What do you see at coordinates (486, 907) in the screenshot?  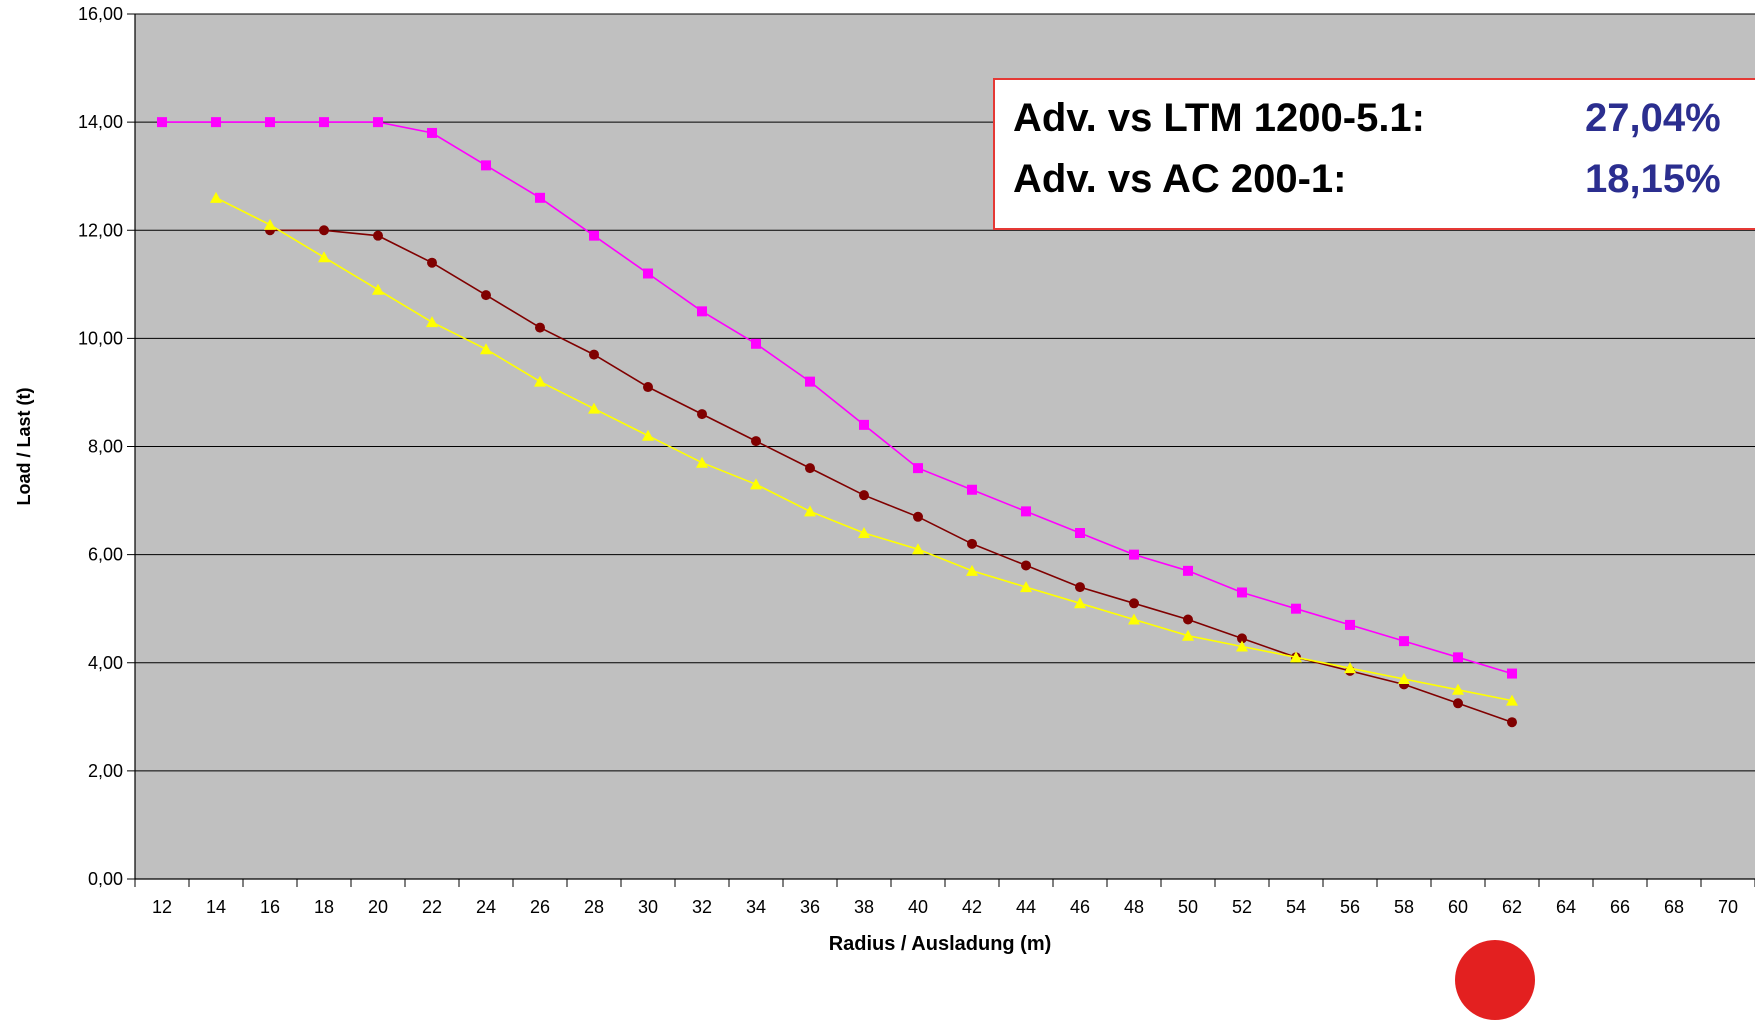 I see `x-tick-label: 24` at bounding box center [486, 907].